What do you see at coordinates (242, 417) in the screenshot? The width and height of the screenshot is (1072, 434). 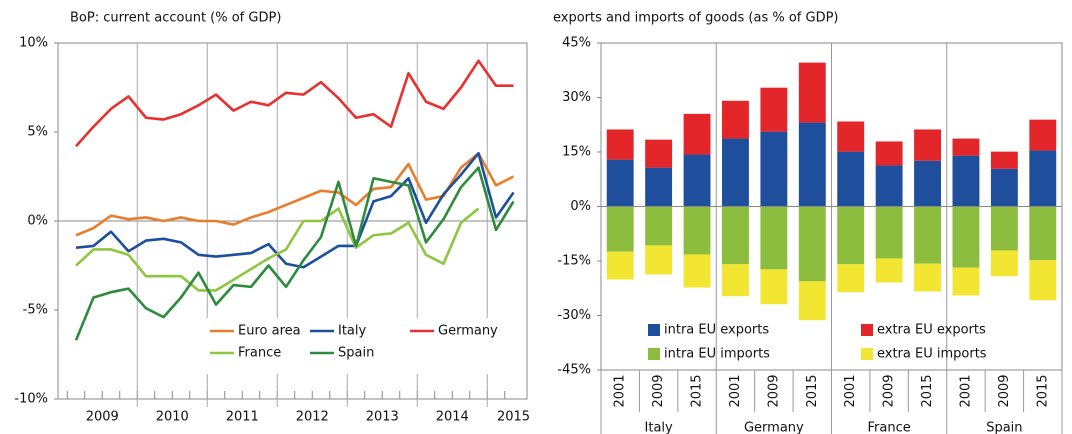 I see `x-tick-label: 2011` at bounding box center [242, 417].